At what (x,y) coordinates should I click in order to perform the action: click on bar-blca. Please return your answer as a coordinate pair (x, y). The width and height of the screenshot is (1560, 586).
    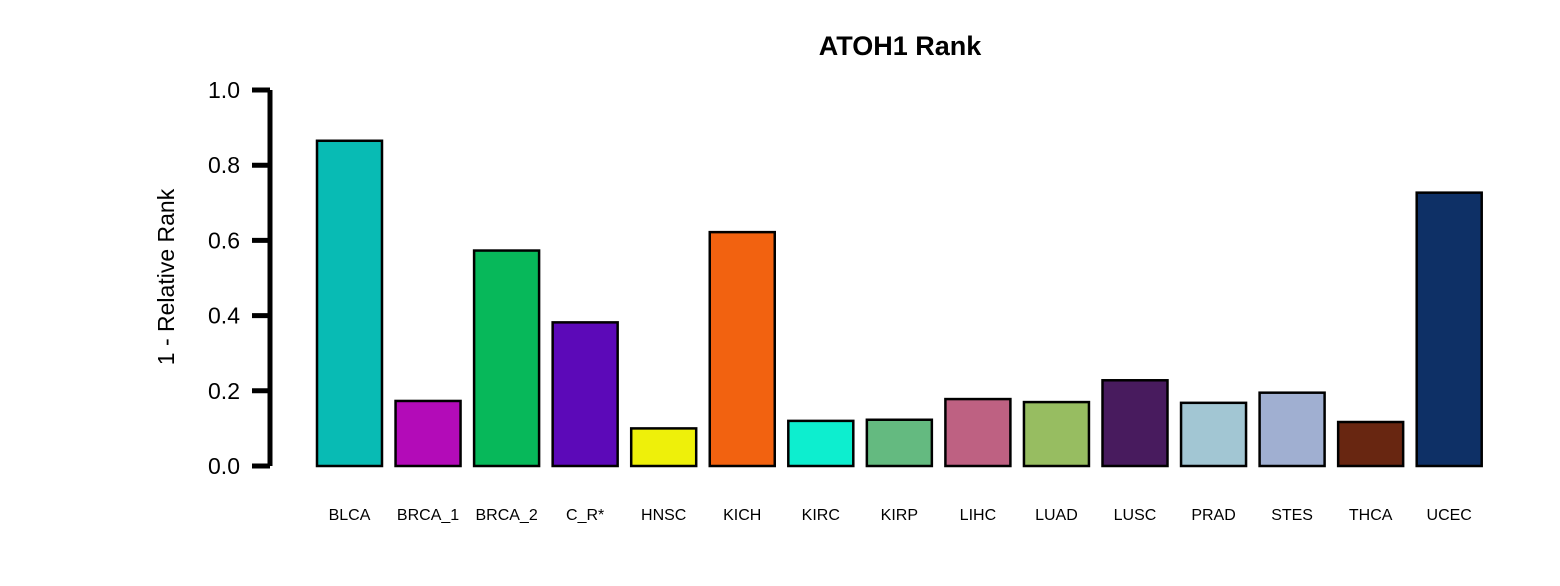
    Looking at the image, I should click on (349, 303).